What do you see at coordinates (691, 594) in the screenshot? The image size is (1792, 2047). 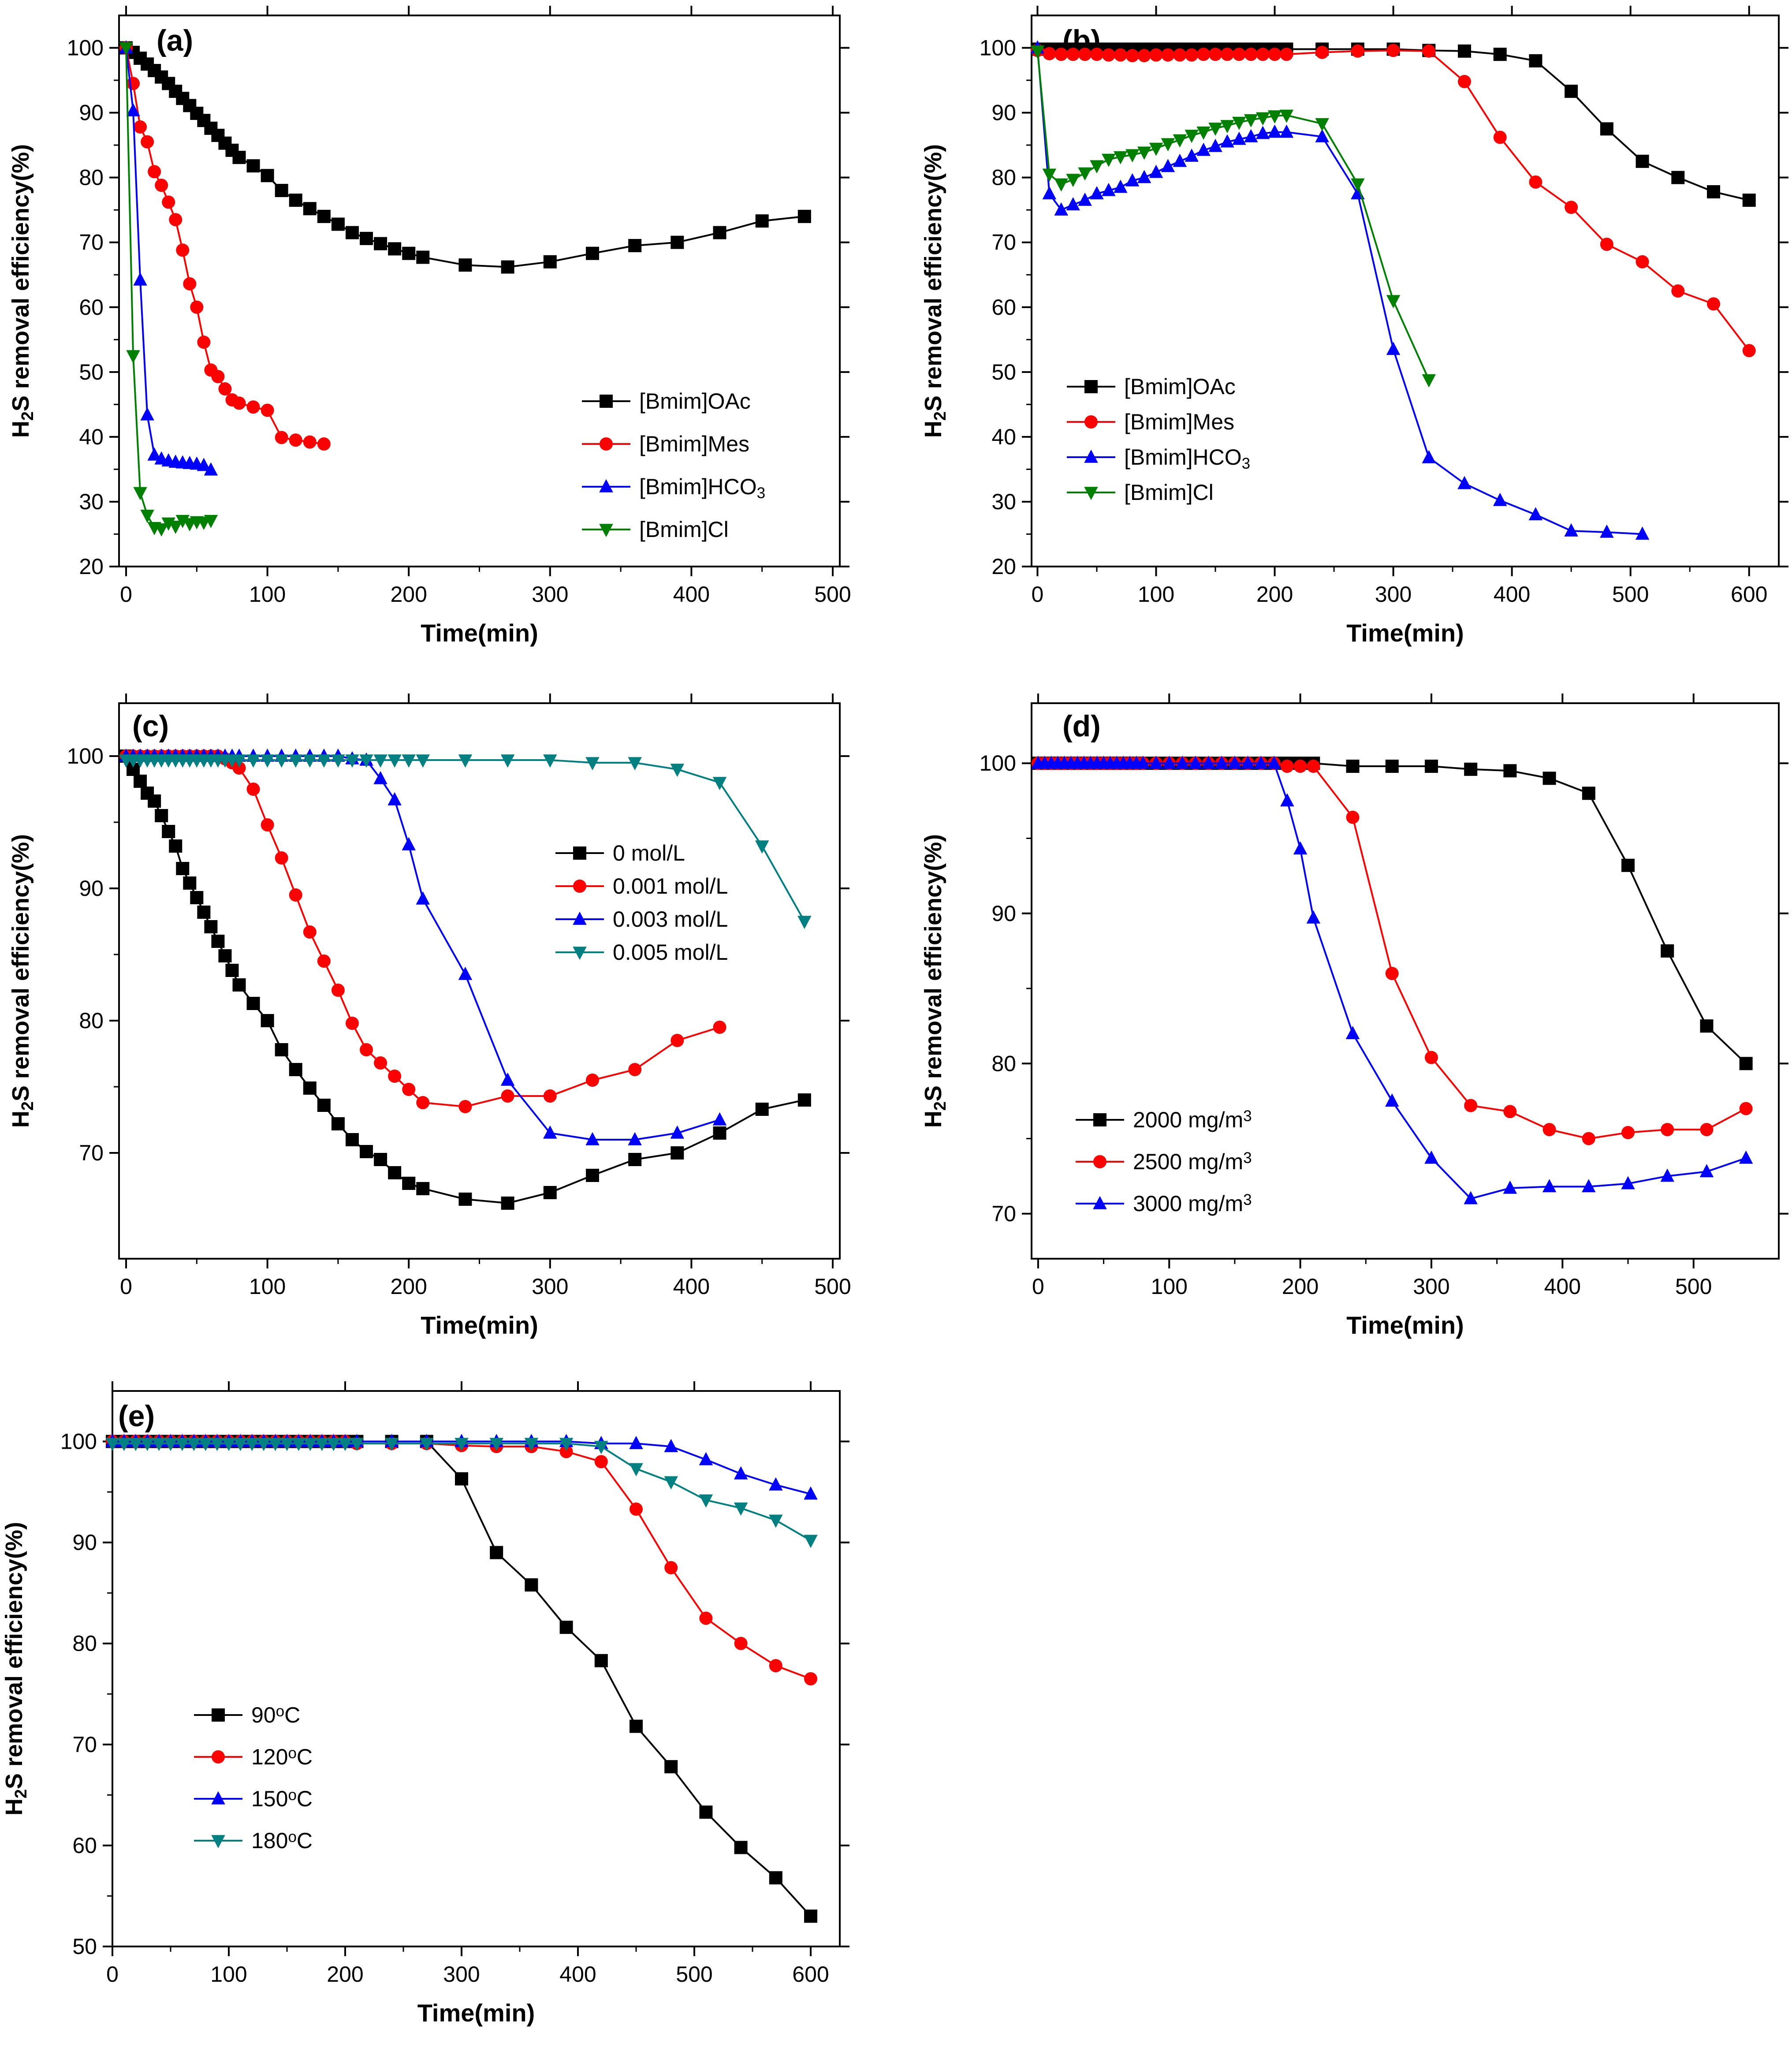 I see `x-tick-label: 400` at bounding box center [691, 594].